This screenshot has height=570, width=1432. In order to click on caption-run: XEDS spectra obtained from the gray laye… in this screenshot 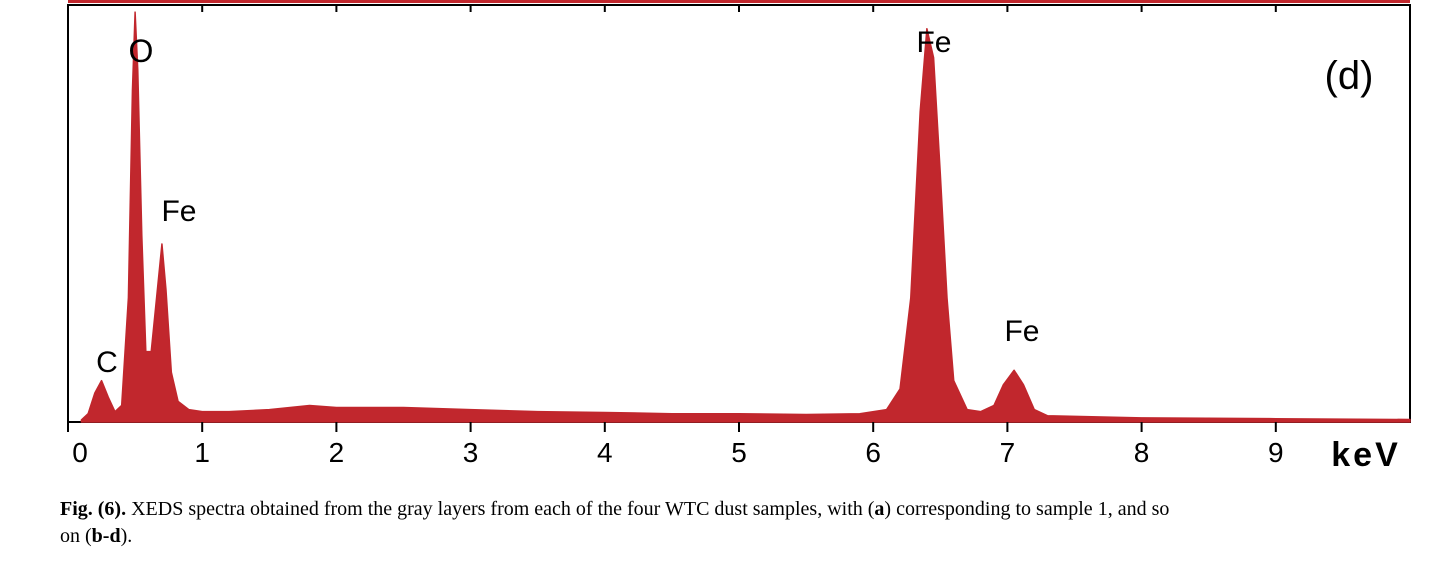, I will do `click(500, 509)`.